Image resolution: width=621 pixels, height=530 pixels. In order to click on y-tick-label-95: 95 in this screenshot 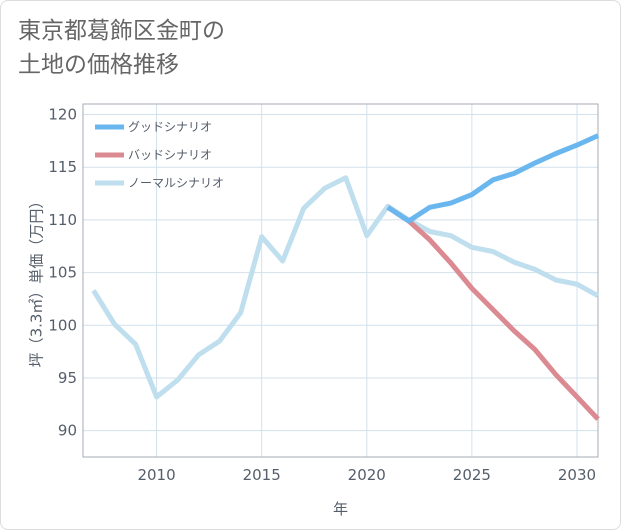, I will do `click(67, 378)`.